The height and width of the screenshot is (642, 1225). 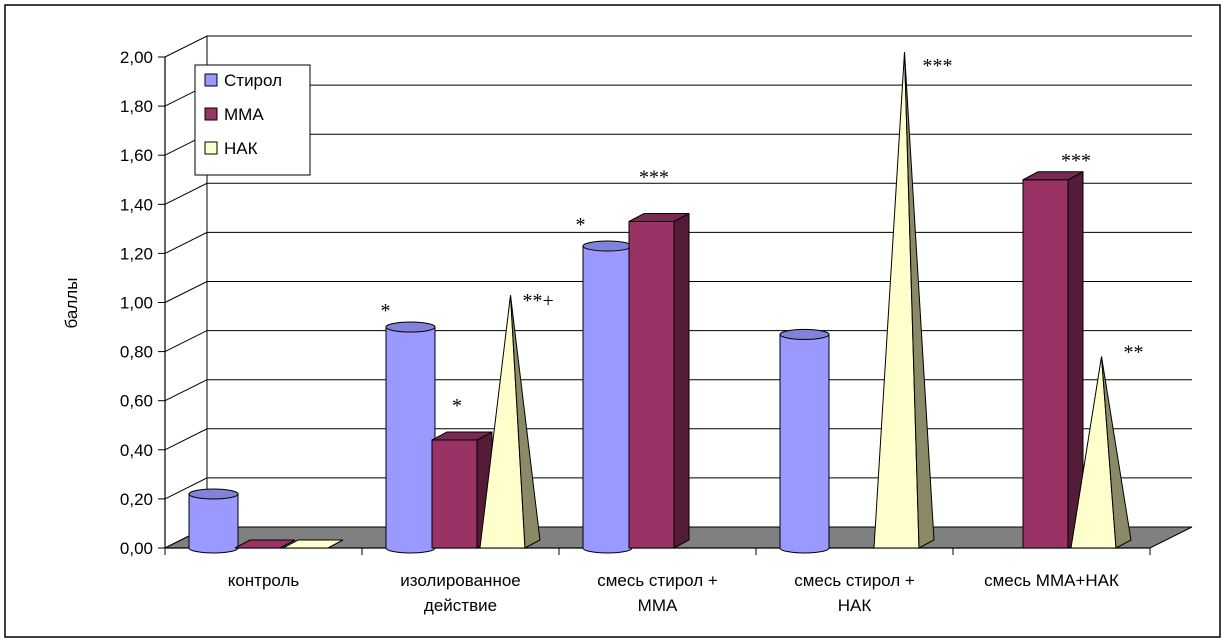 I want to click on y-tick-label: 1,80, so click(x=136, y=106).